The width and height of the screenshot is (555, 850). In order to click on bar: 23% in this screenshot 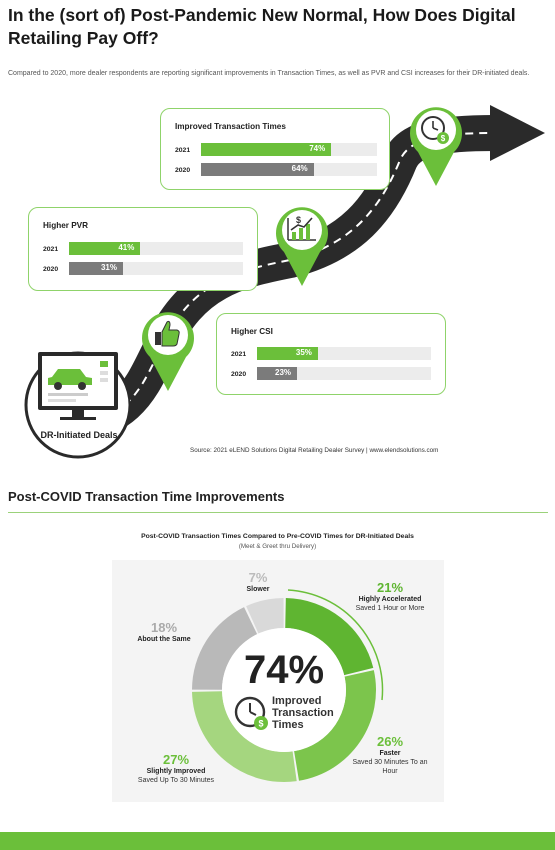, I will do `click(277, 373)`.